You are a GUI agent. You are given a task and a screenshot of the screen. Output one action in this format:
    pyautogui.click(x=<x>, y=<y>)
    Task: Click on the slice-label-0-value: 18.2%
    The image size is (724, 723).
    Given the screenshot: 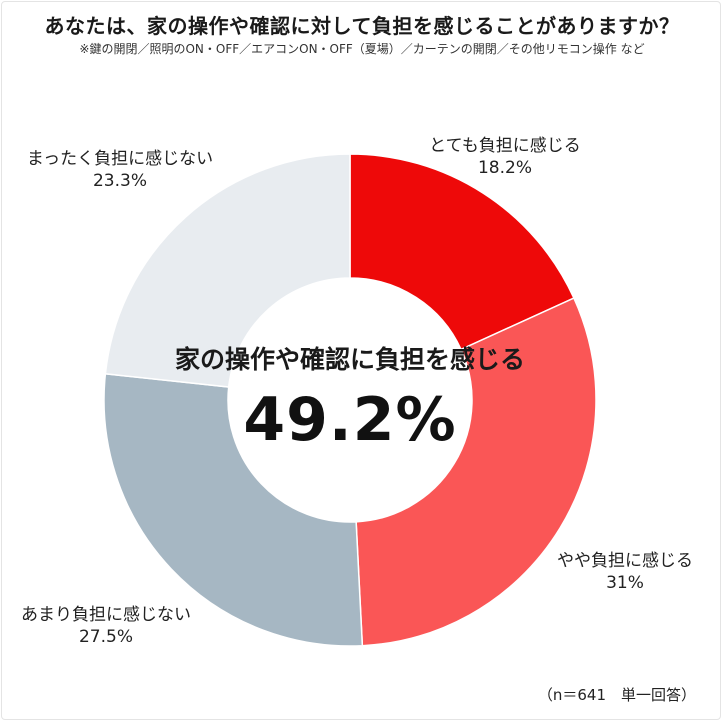 What is the action you would take?
    pyautogui.click(x=504, y=168)
    